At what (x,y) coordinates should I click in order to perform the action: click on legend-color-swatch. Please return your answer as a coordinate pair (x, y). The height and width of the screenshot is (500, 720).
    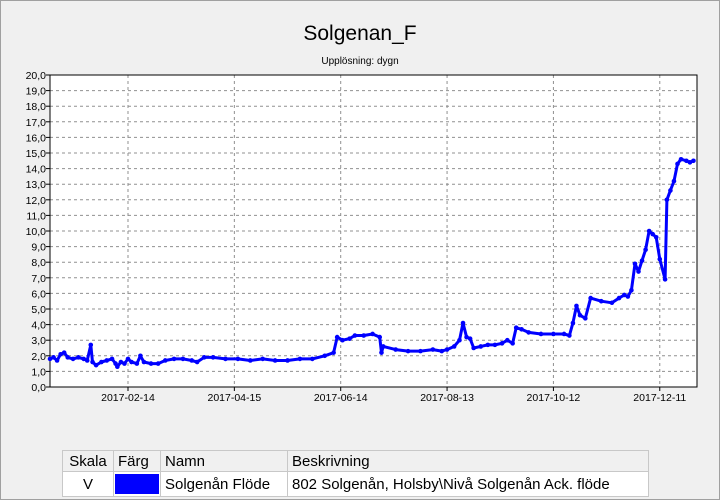
    Looking at the image, I should click on (137, 484).